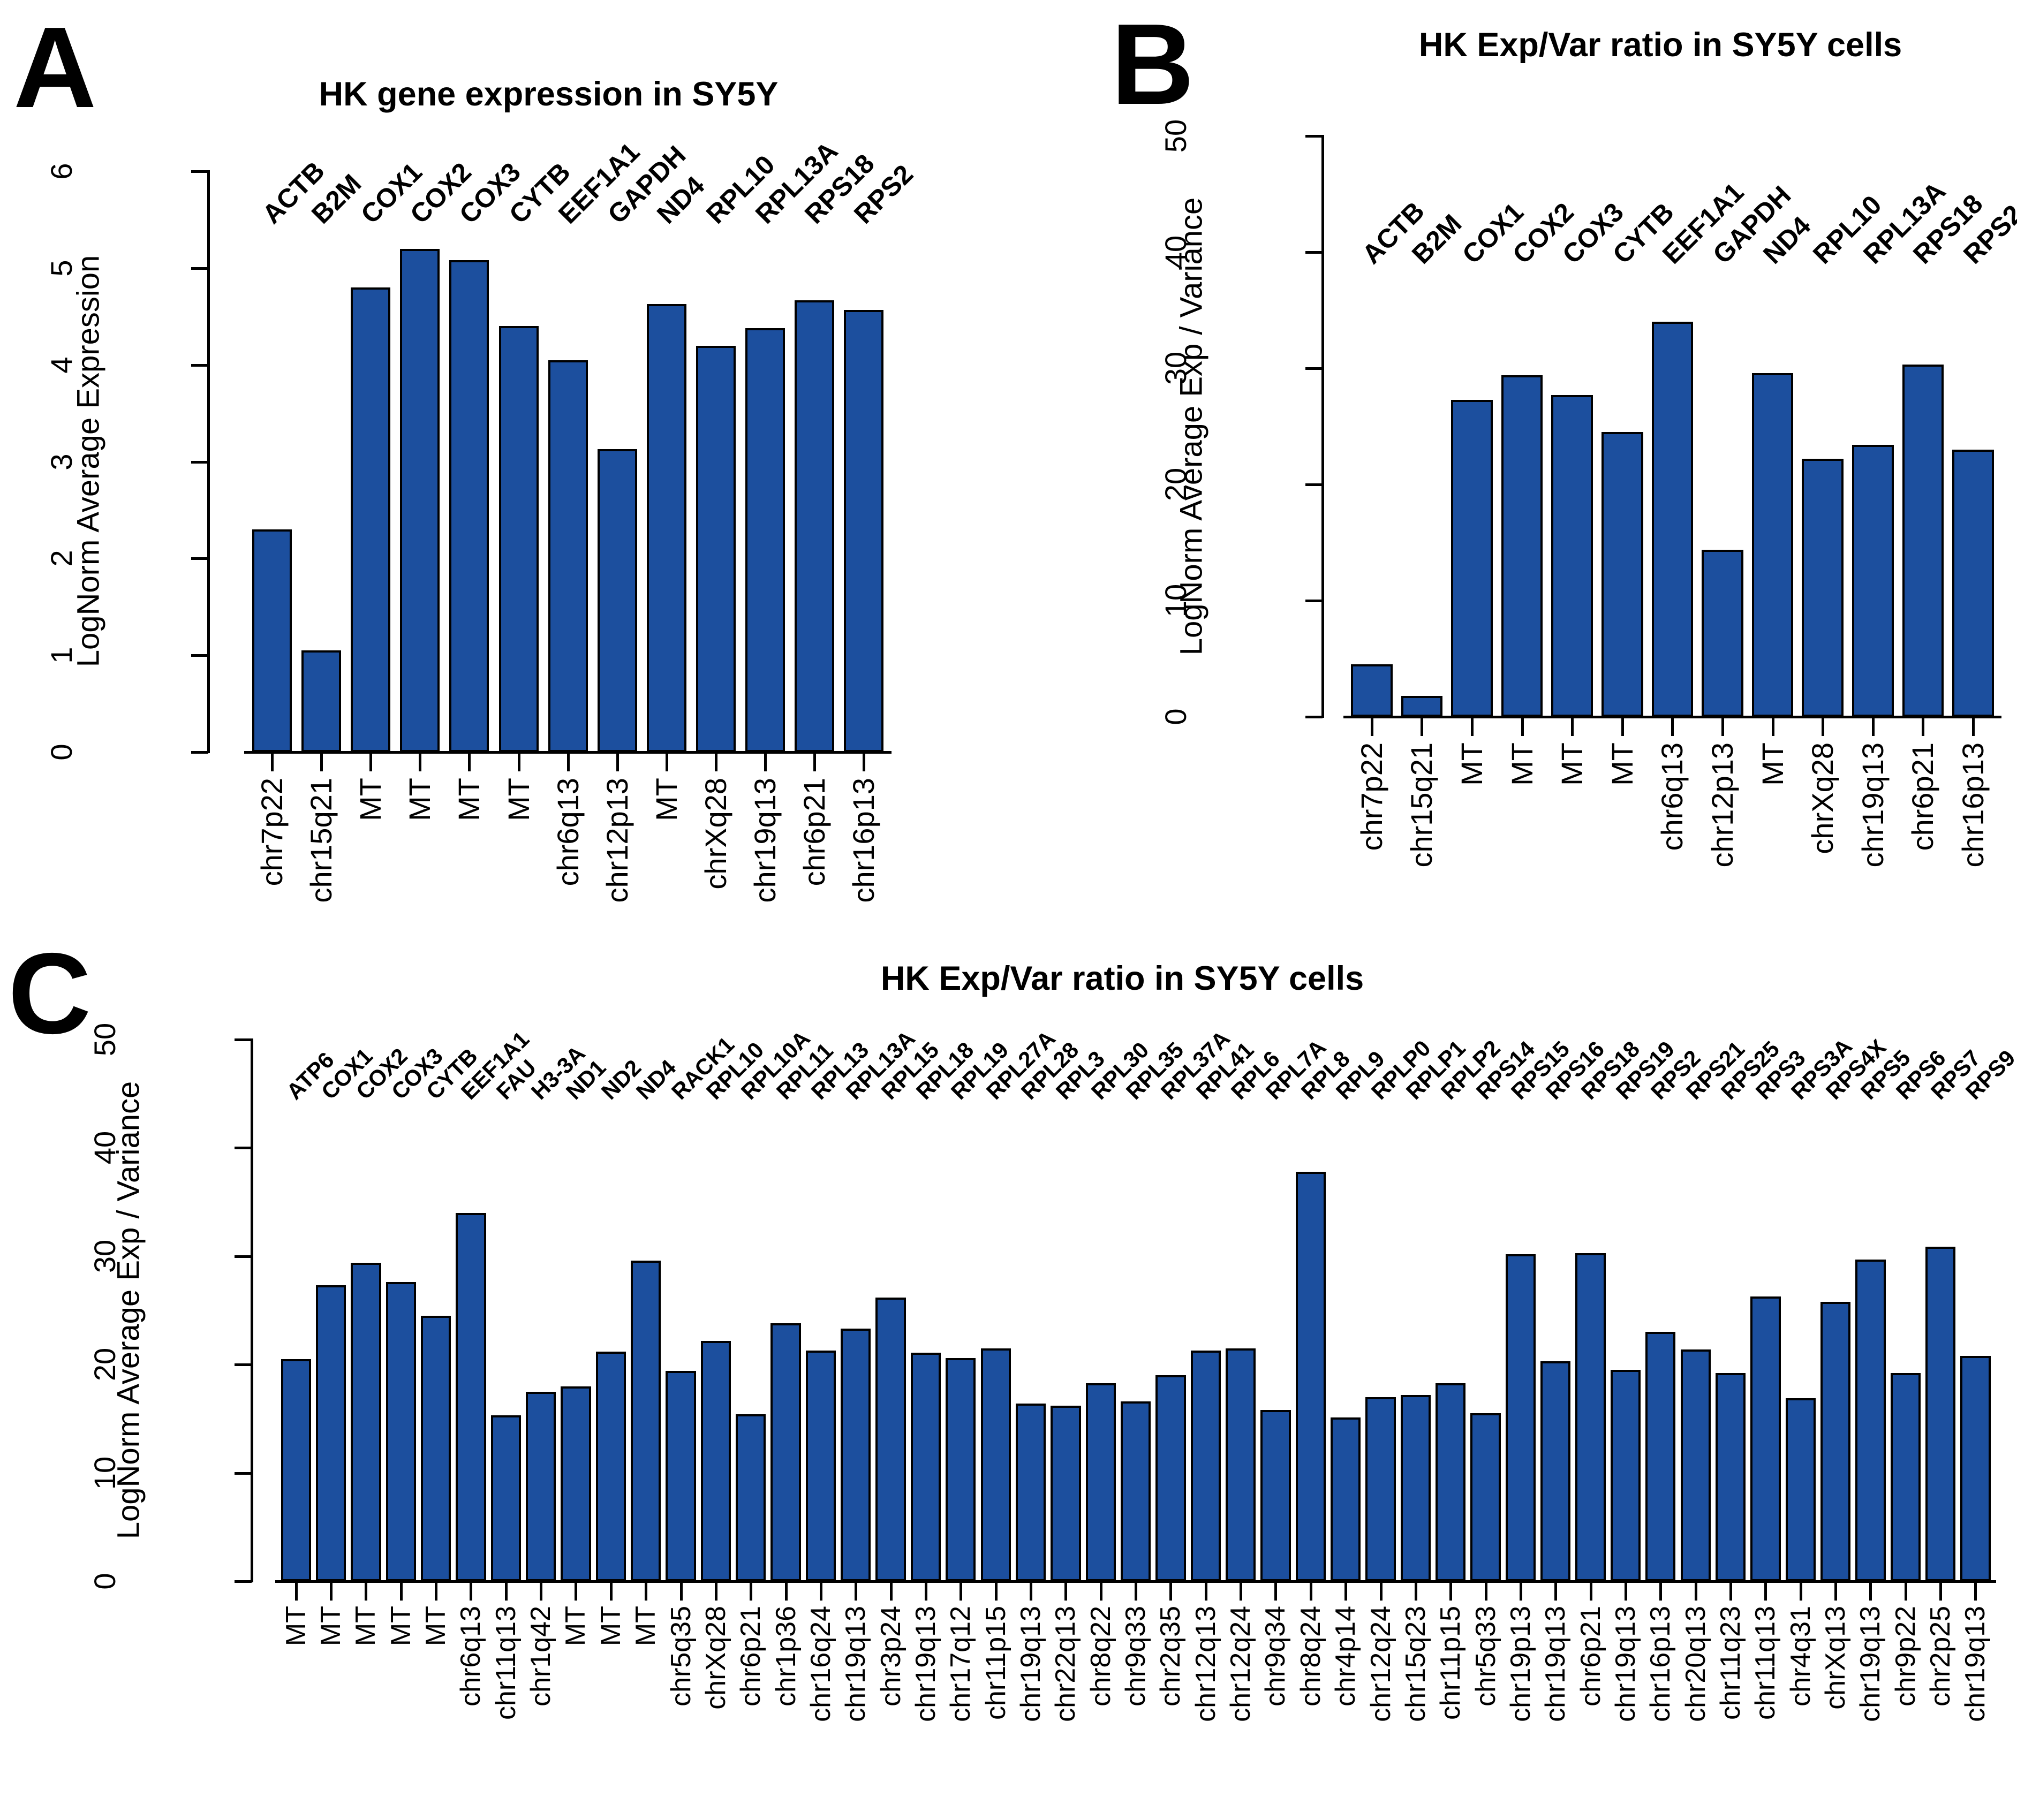  I want to click on bar-EEF1A1, so click(471, 1396).